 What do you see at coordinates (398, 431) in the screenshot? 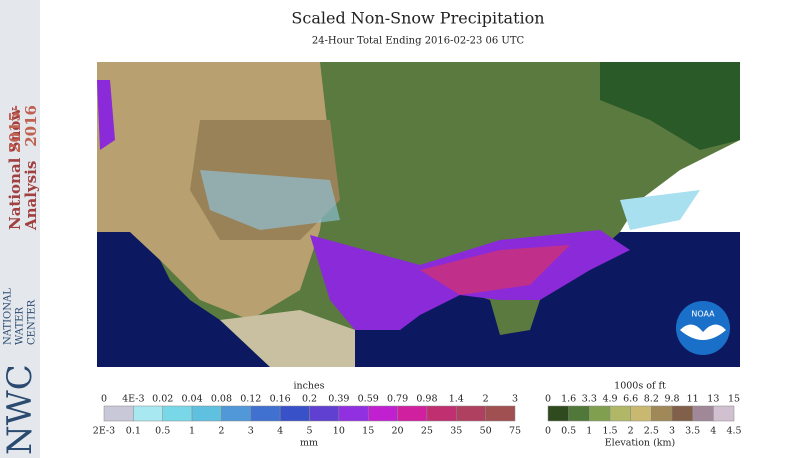
I see `legend-label: 20` at bounding box center [398, 431].